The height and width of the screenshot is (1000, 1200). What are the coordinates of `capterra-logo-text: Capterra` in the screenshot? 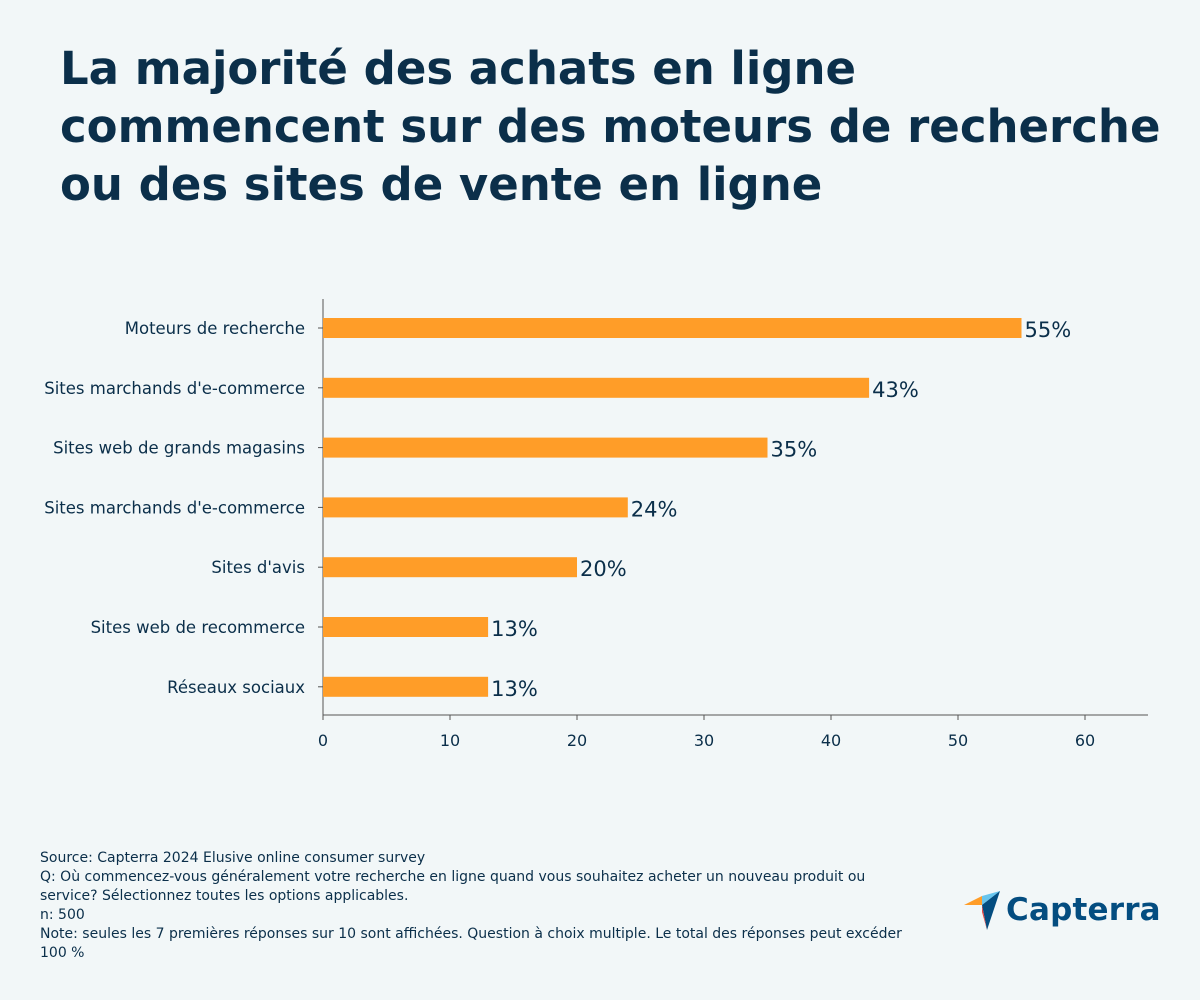 It's located at (1083, 910).